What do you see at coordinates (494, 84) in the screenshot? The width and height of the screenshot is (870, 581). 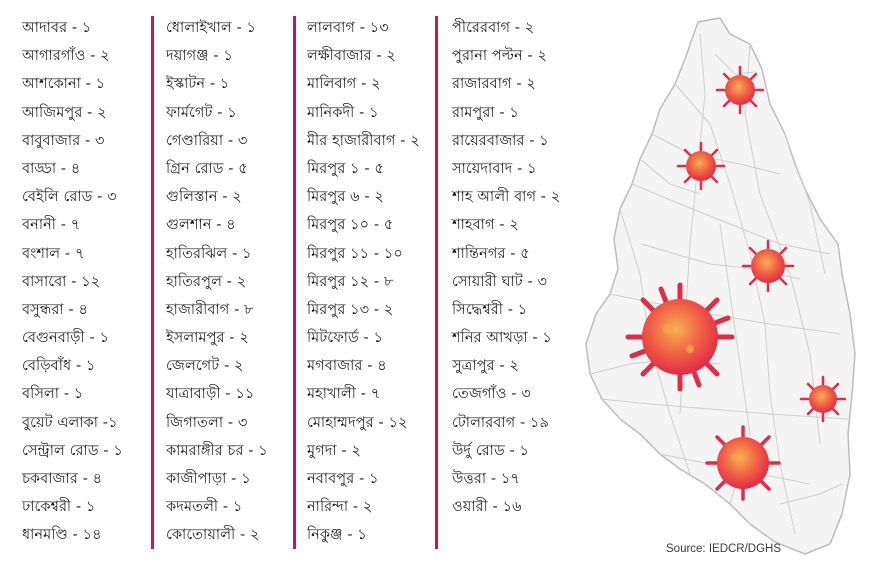 I see `area-count-item: রাজারবাগ - ২` at bounding box center [494, 84].